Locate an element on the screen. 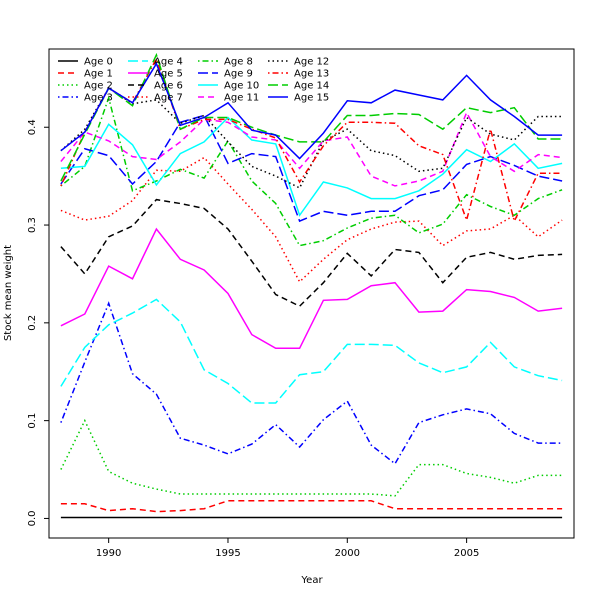 This screenshot has width=600, height=600. legend-item-age-6: Age 6 is located at coordinates (155, 86).